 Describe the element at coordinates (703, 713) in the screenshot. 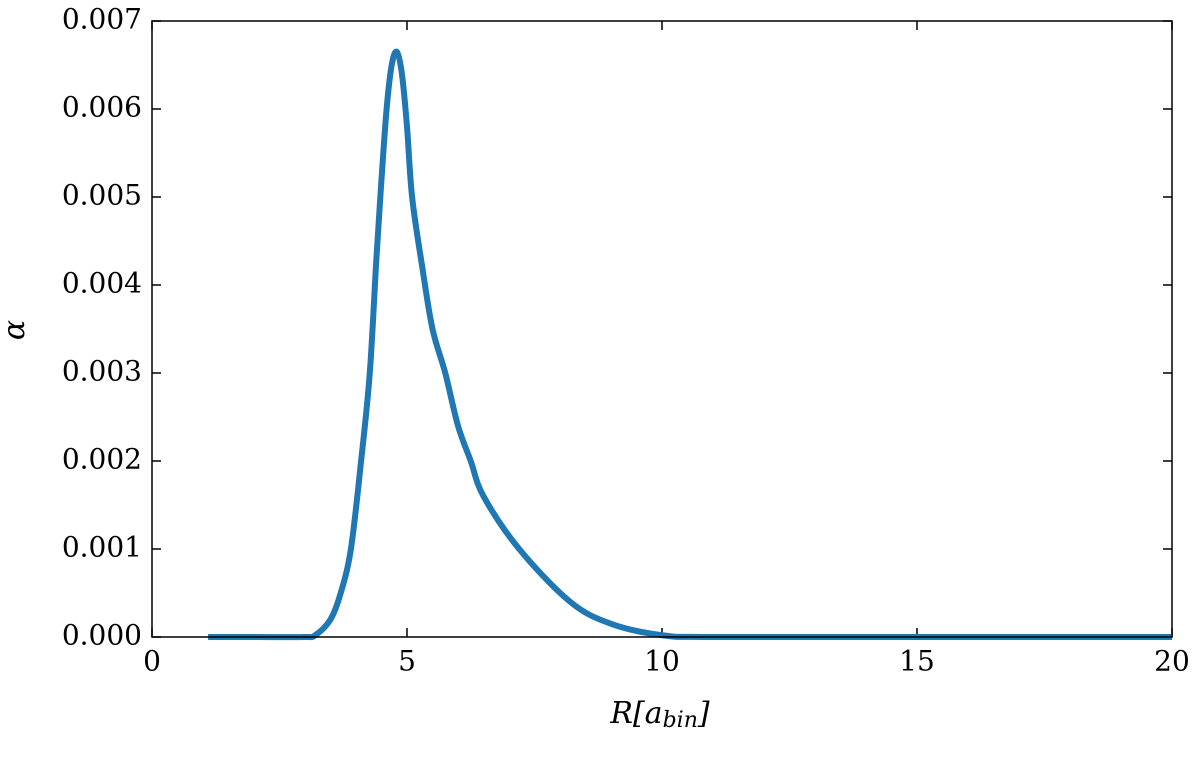

I see `x-label-close: ]` at that location.